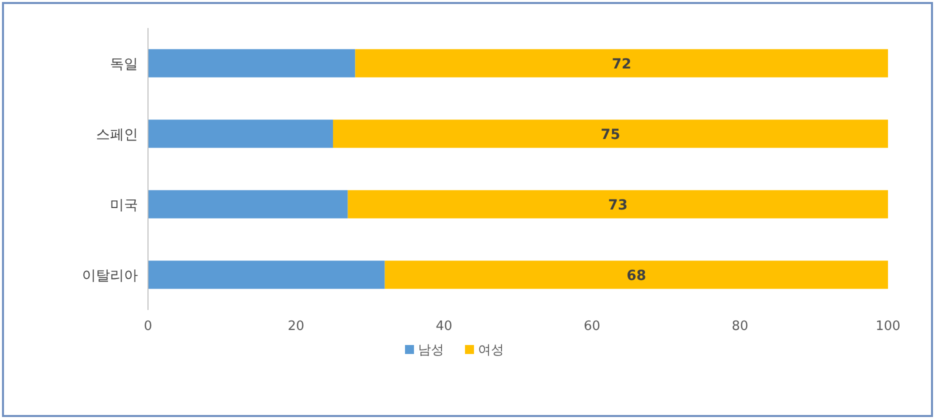  I want to click on y-tick-label: 스페인, so click(117, 134).